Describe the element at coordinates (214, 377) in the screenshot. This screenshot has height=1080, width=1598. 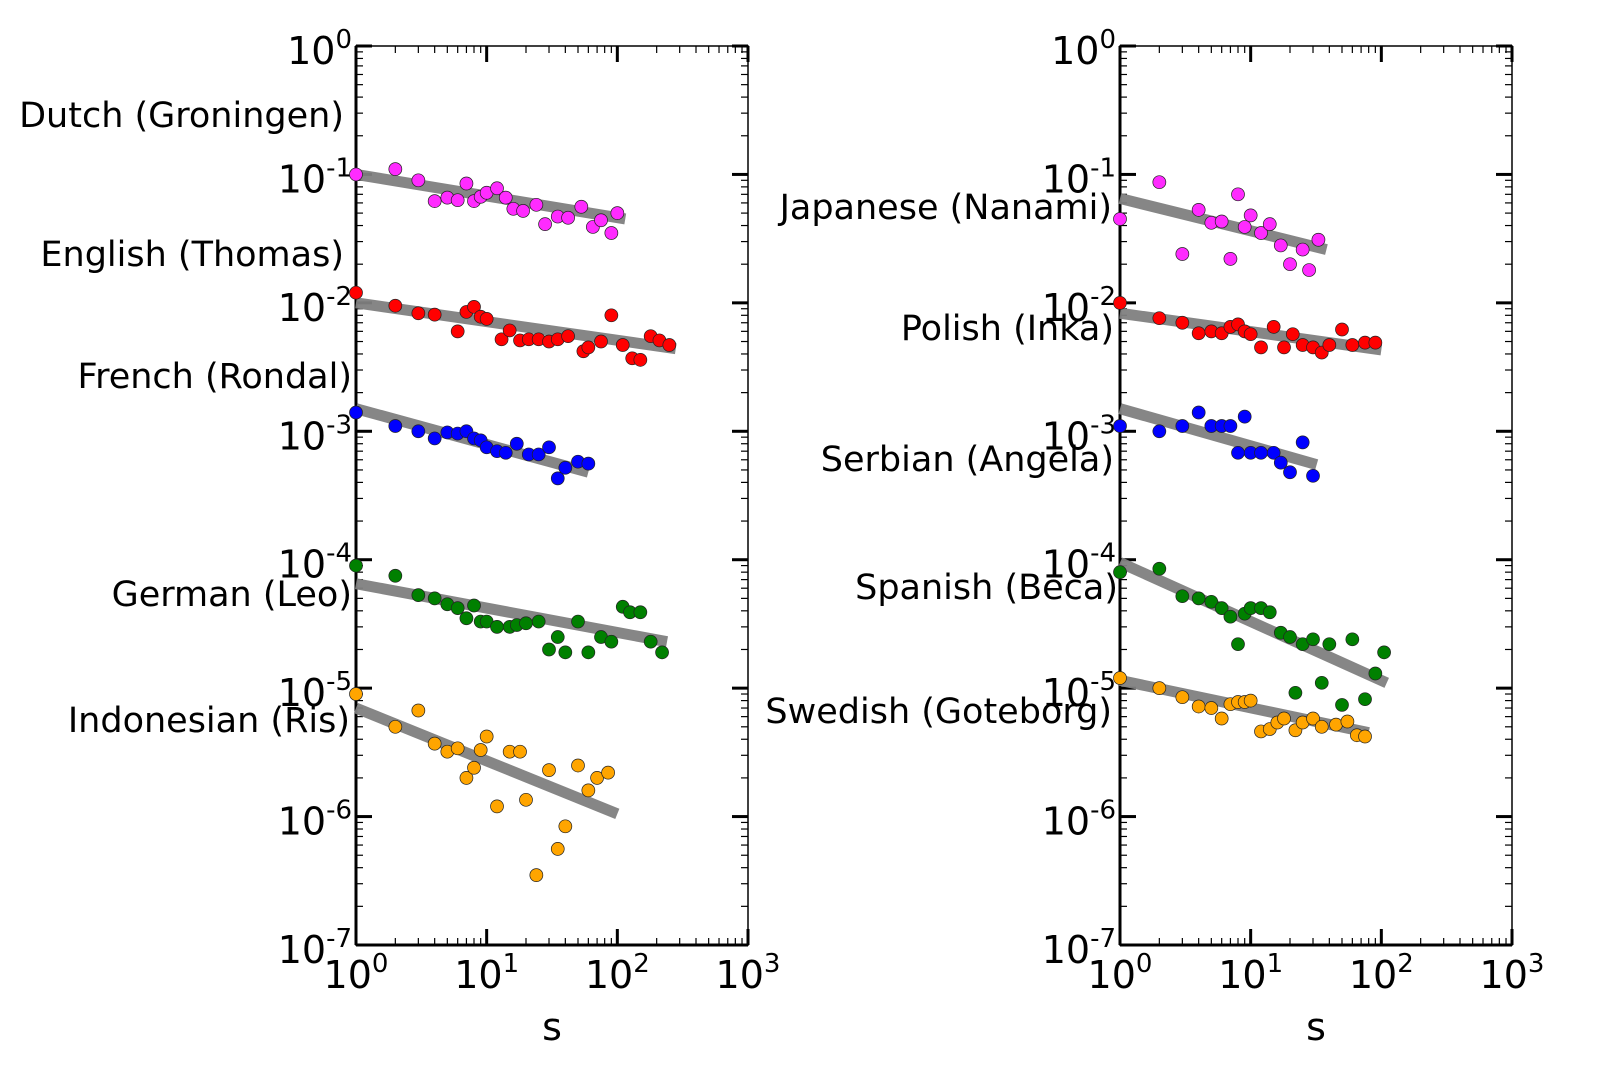
I see `series-label: French (Rondal)` at that location.